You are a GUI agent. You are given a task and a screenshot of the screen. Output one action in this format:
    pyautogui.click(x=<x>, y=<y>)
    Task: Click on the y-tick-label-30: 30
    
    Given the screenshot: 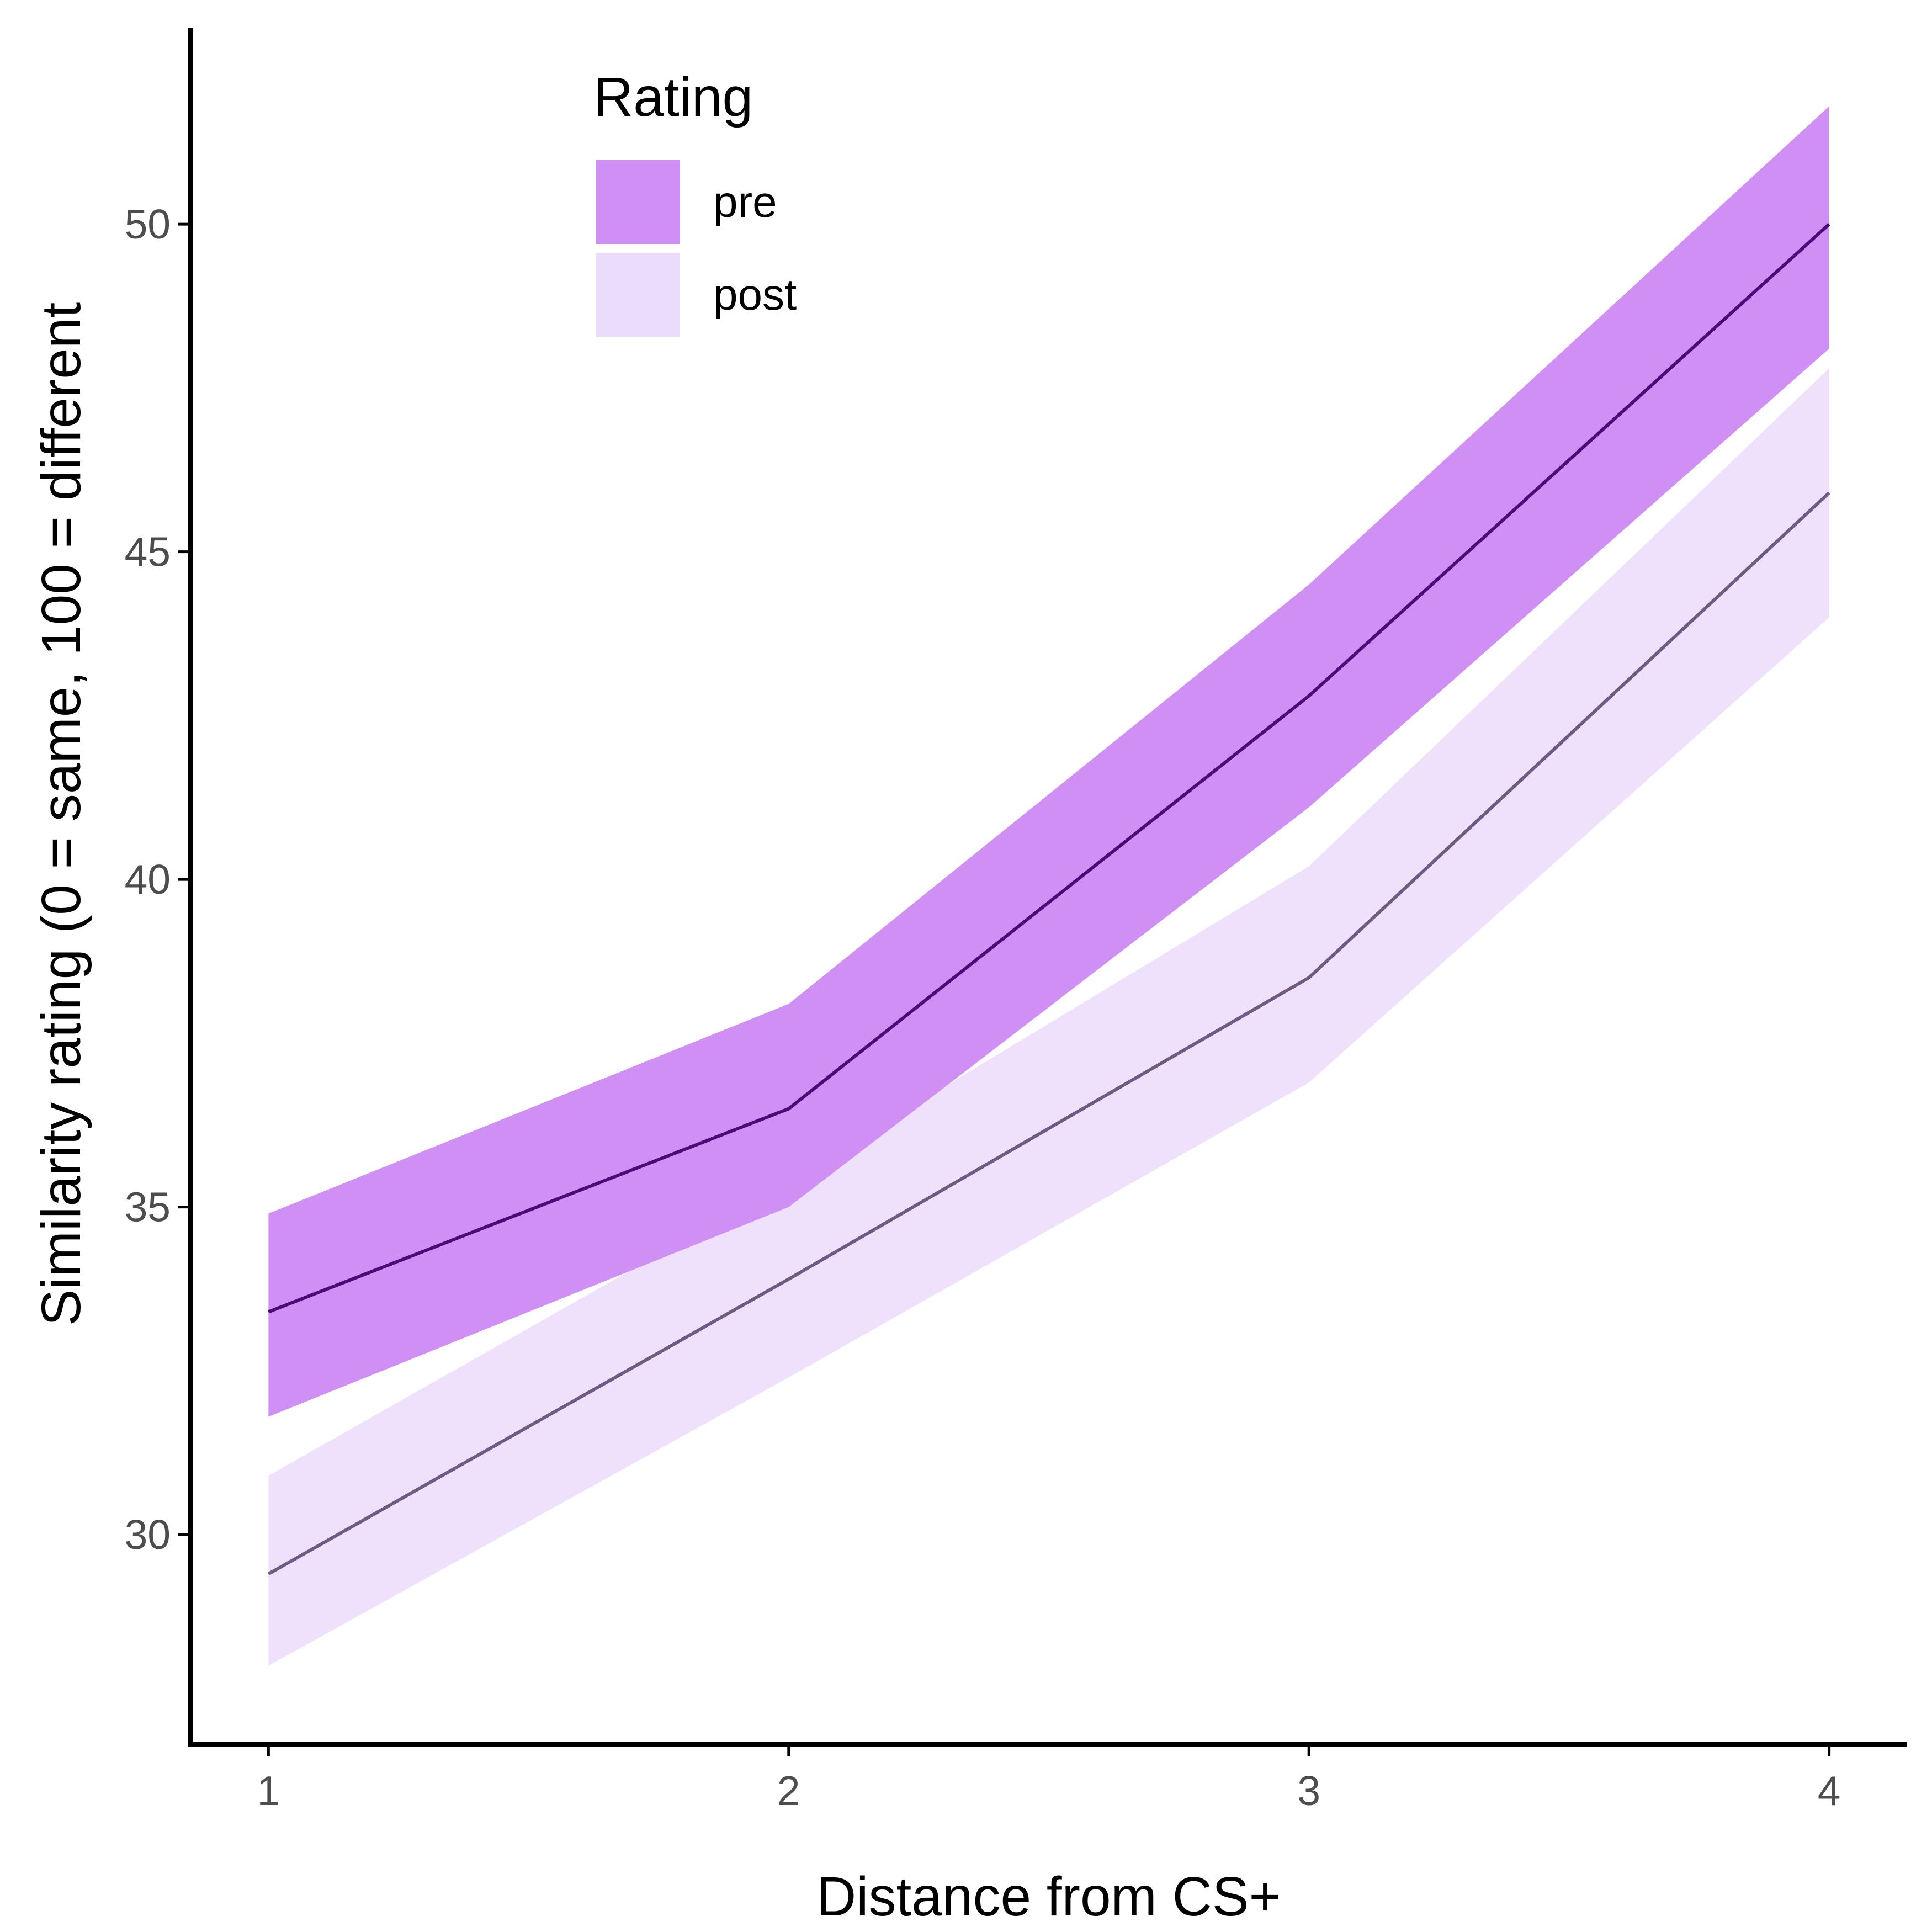 What is the action you would take?
    pyautogui.click(x=148, y=1534)
    